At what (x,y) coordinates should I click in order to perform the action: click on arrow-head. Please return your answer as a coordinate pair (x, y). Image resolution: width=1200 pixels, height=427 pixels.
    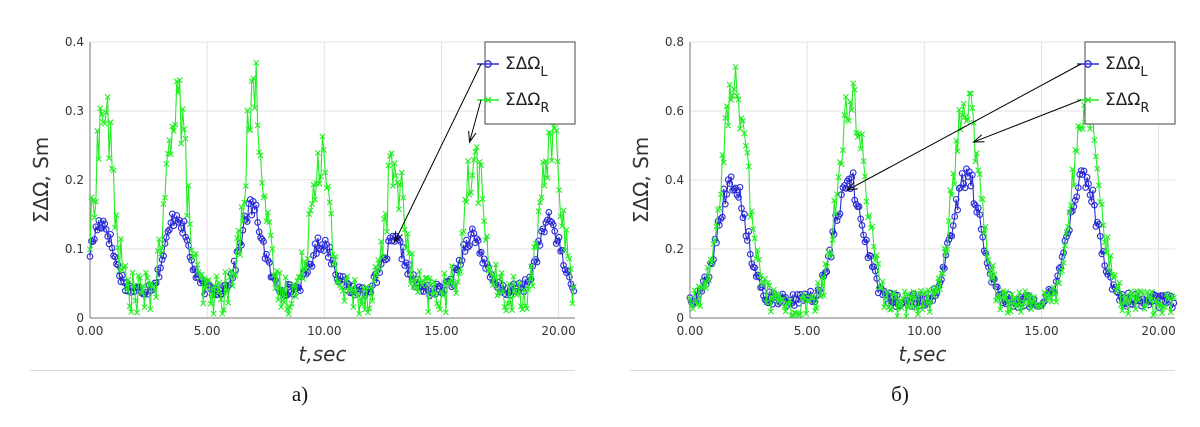
    Looking at the image, I should click on (851, 186).